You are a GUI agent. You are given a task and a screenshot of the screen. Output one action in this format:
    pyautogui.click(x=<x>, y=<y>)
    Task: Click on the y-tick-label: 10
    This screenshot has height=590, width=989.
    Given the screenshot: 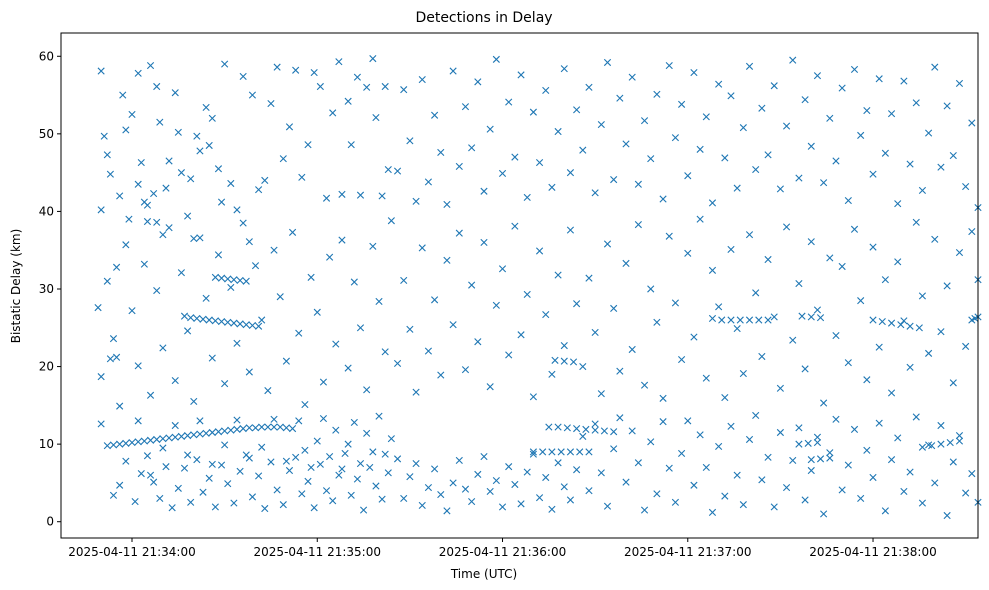 What is the action you would take?
    pyautogui.click(x=46, y=444)
    